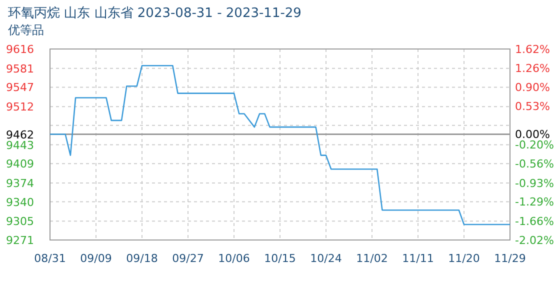 The image size is (560, 300). What do you see at coordinates (534, 163) in the screenshot?
I see `y2-tick-label: -0.56%` at bounding box center [534, 163].